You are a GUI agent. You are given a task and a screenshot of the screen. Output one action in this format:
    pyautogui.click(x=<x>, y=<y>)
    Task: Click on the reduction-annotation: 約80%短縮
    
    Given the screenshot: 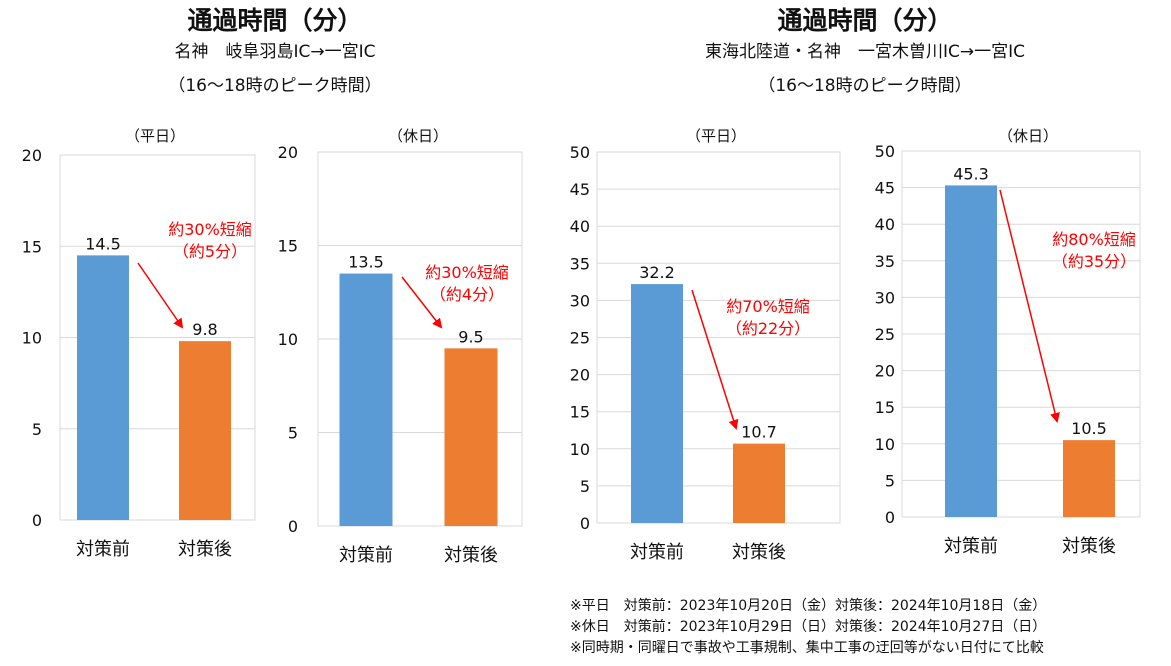 What is the action you would take?
    pyautogui.click(x=1094, y=239)
    